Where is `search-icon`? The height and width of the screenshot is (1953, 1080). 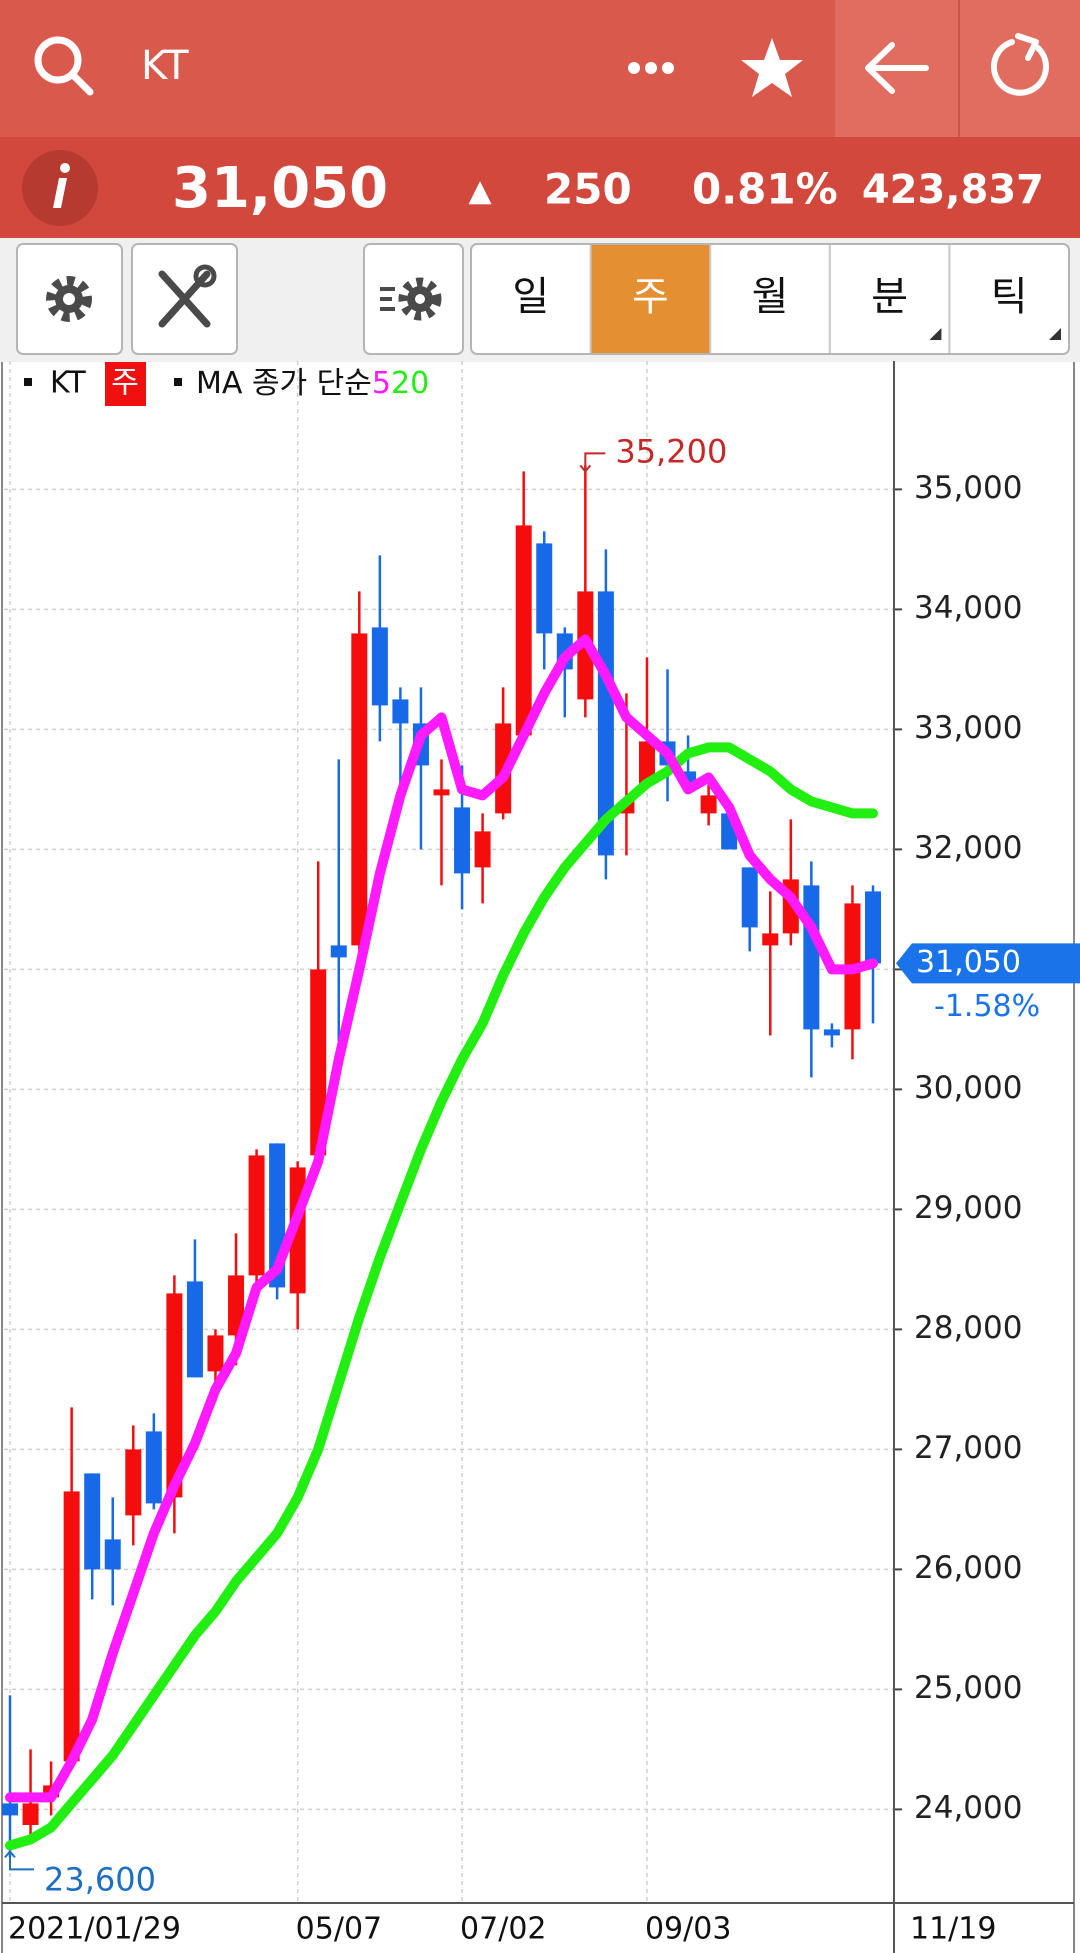
search-icon is located at coordinates (64, 66).